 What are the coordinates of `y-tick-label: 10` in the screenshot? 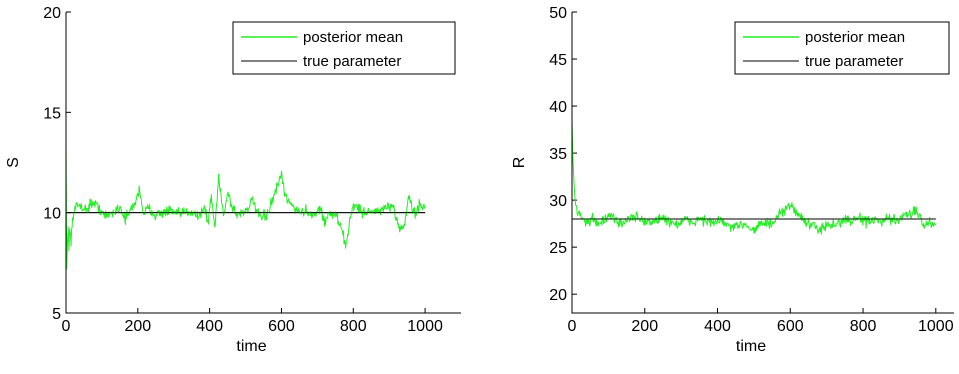 It's located at (52, 214).